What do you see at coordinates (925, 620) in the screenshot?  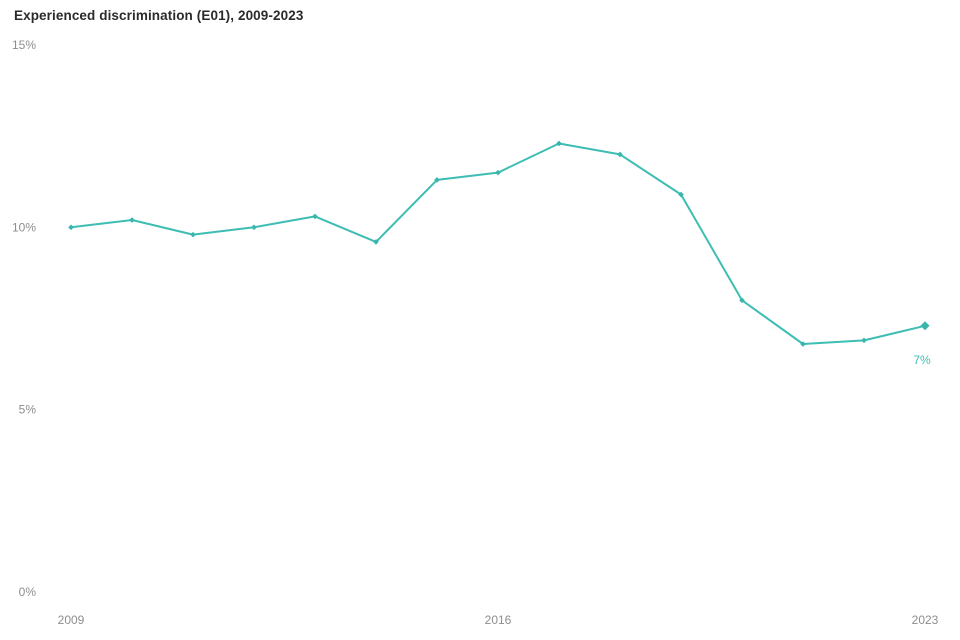 I see `x-axis-tick-label: 2023` at bounding box center [925, 620].